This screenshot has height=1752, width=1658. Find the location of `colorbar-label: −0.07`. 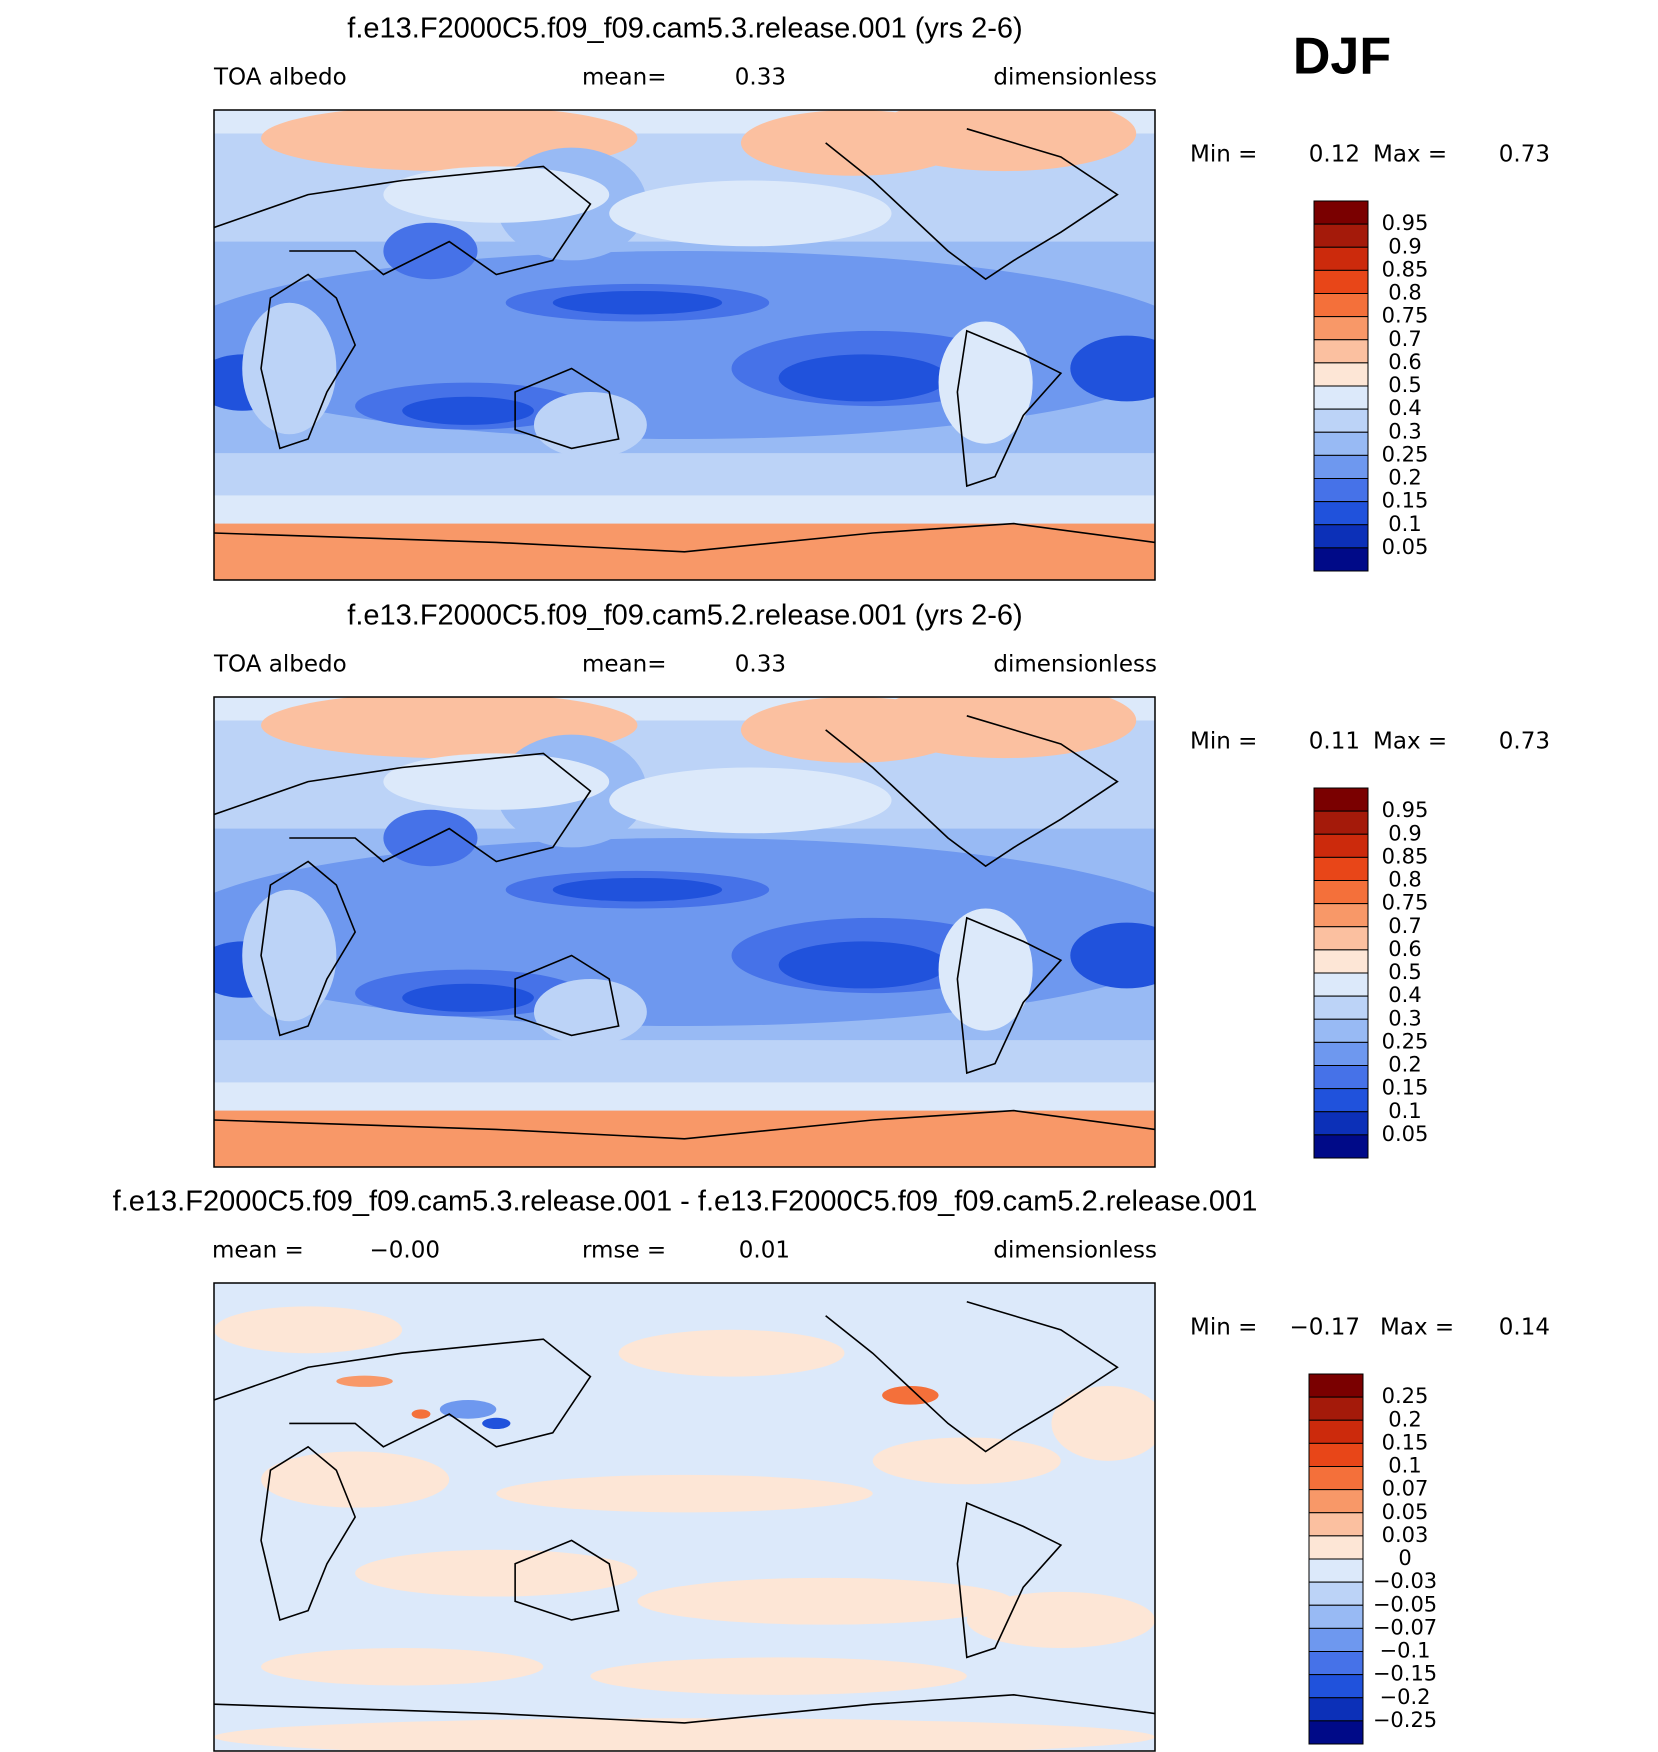

colorbar-label: −0.07 is located at coordinates (1405, 1627).